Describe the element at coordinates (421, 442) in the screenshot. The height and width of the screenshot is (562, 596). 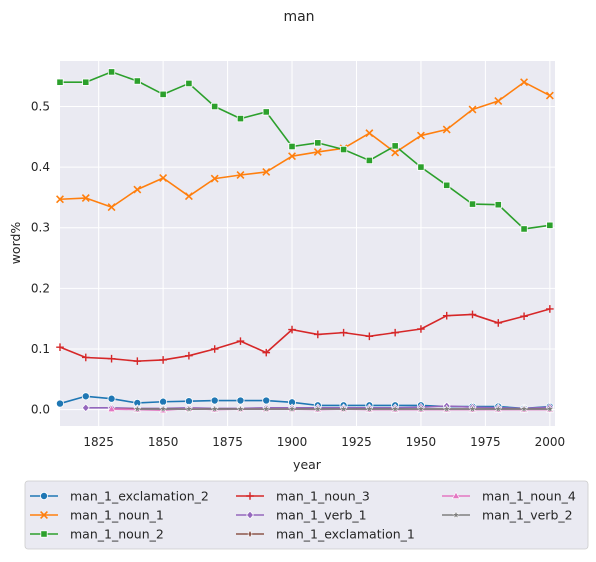
I see `x-tick-label: 1950` at that location.